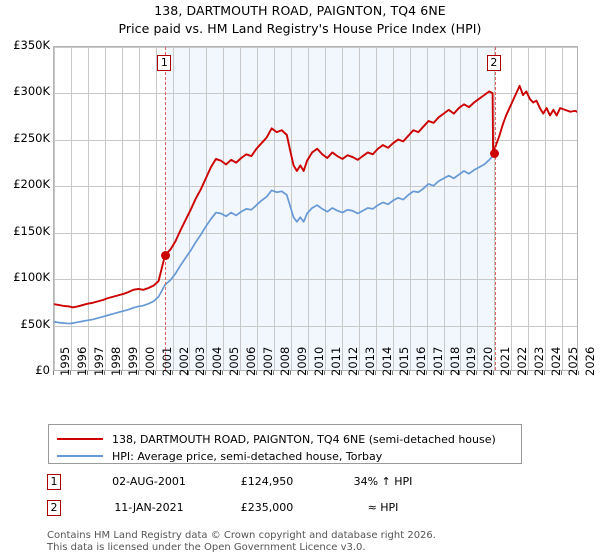  Describe the element at coordinates (149, 481) in the screenshot. I see `sale-date-1: 02-AUG-2001` at that location.